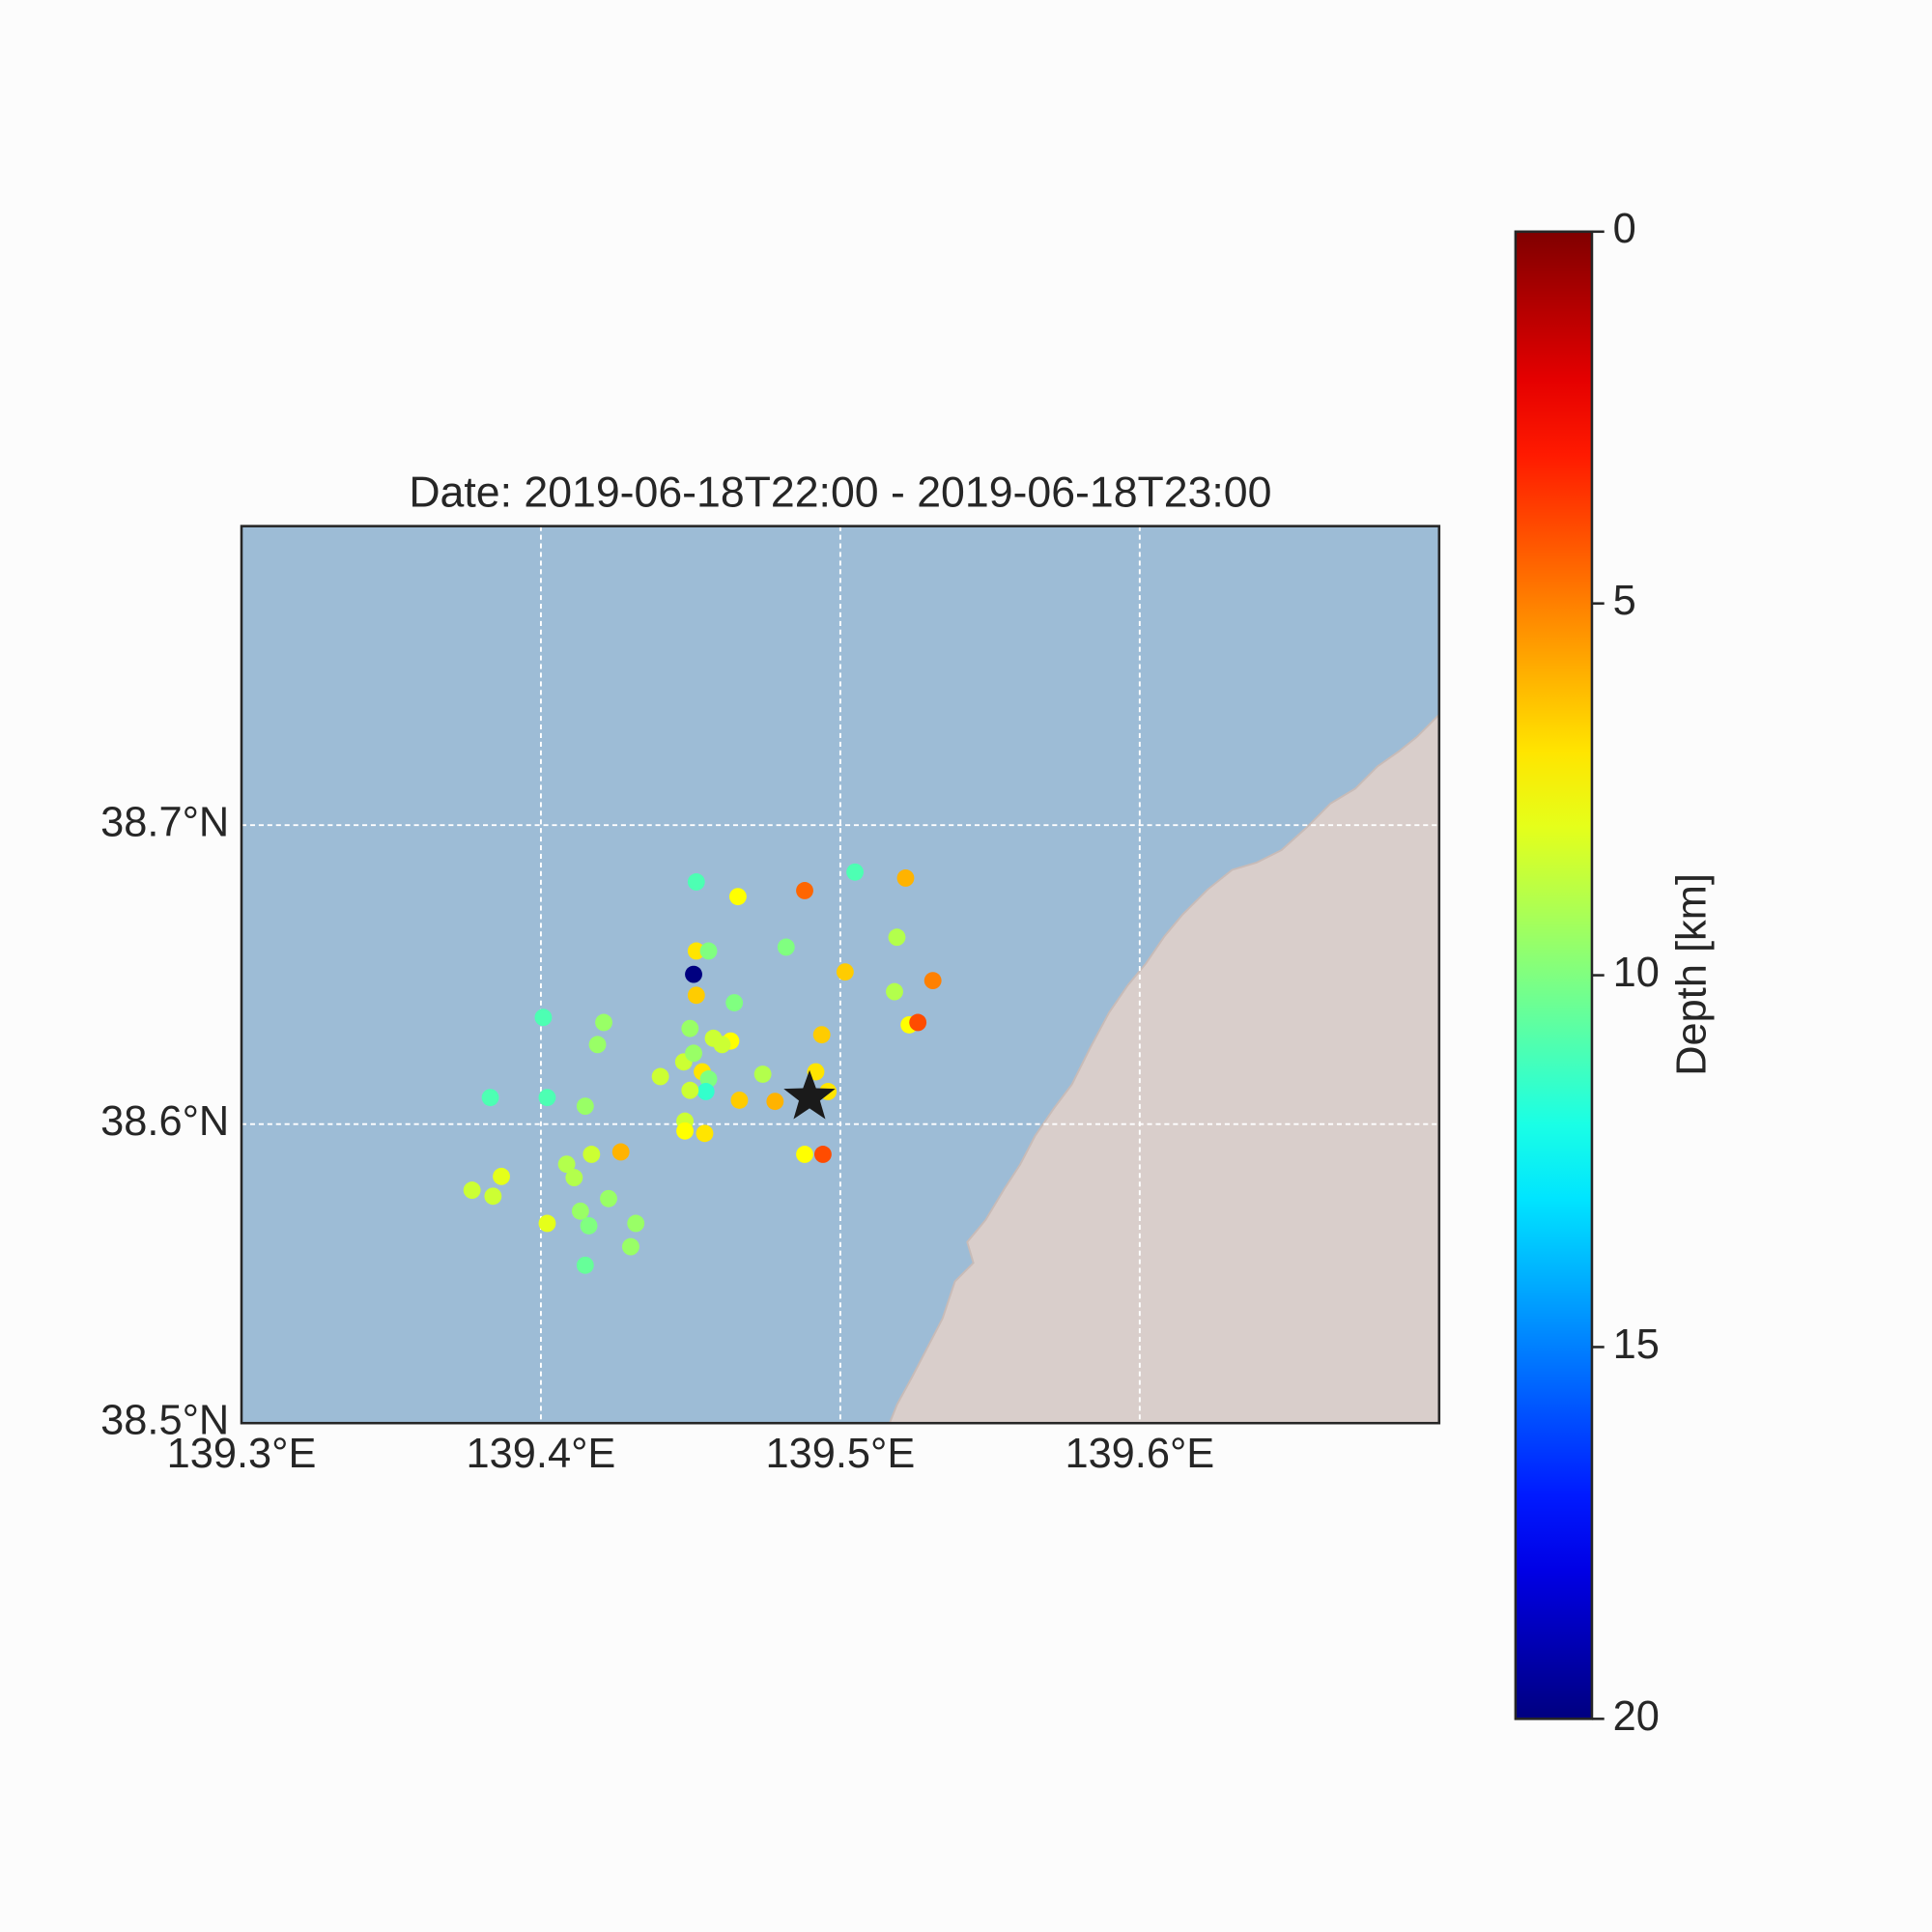 The width and height of the screenshot is (1932, 1932). Describe the element at coordinates (164, 1421) in the screenshot. I see `y-tick-label: 38.5°N` at that location.